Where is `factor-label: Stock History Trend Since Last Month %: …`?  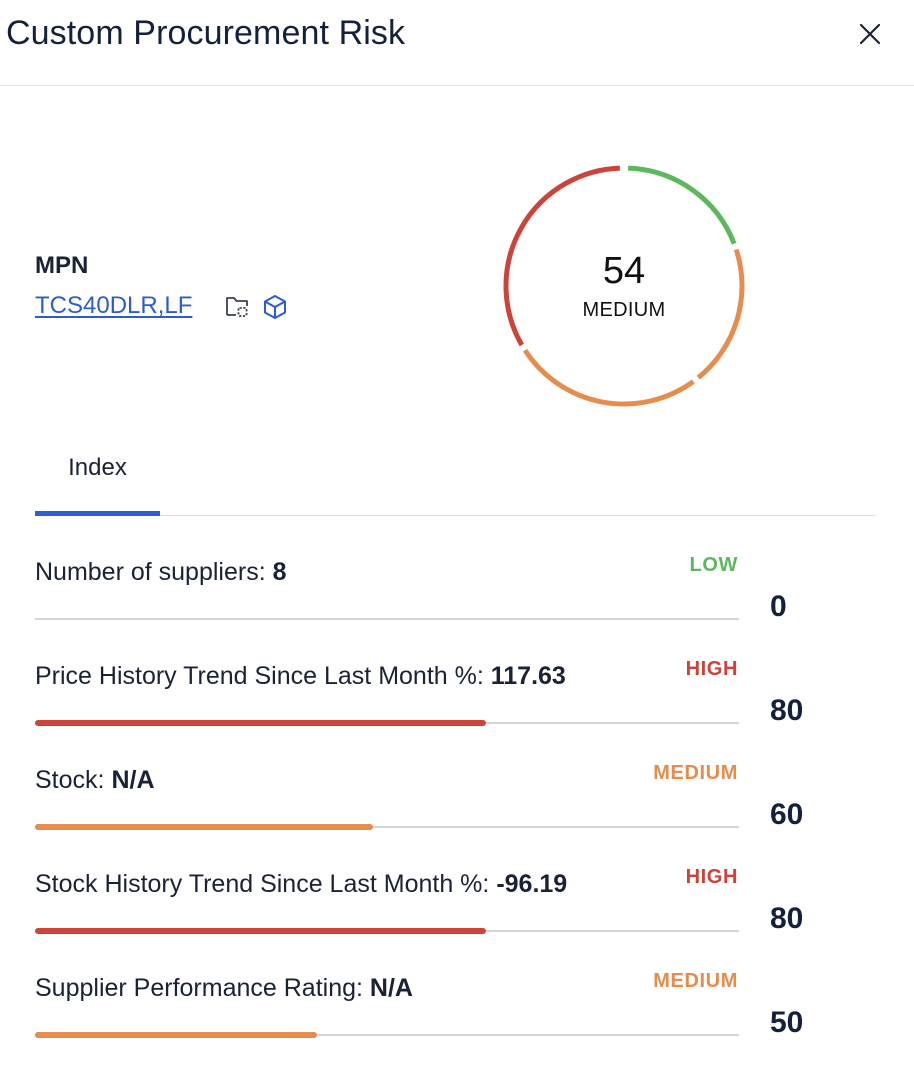 factor-label: Stock History Trend Since Last Month %: … is located at coordinates (301, 884).